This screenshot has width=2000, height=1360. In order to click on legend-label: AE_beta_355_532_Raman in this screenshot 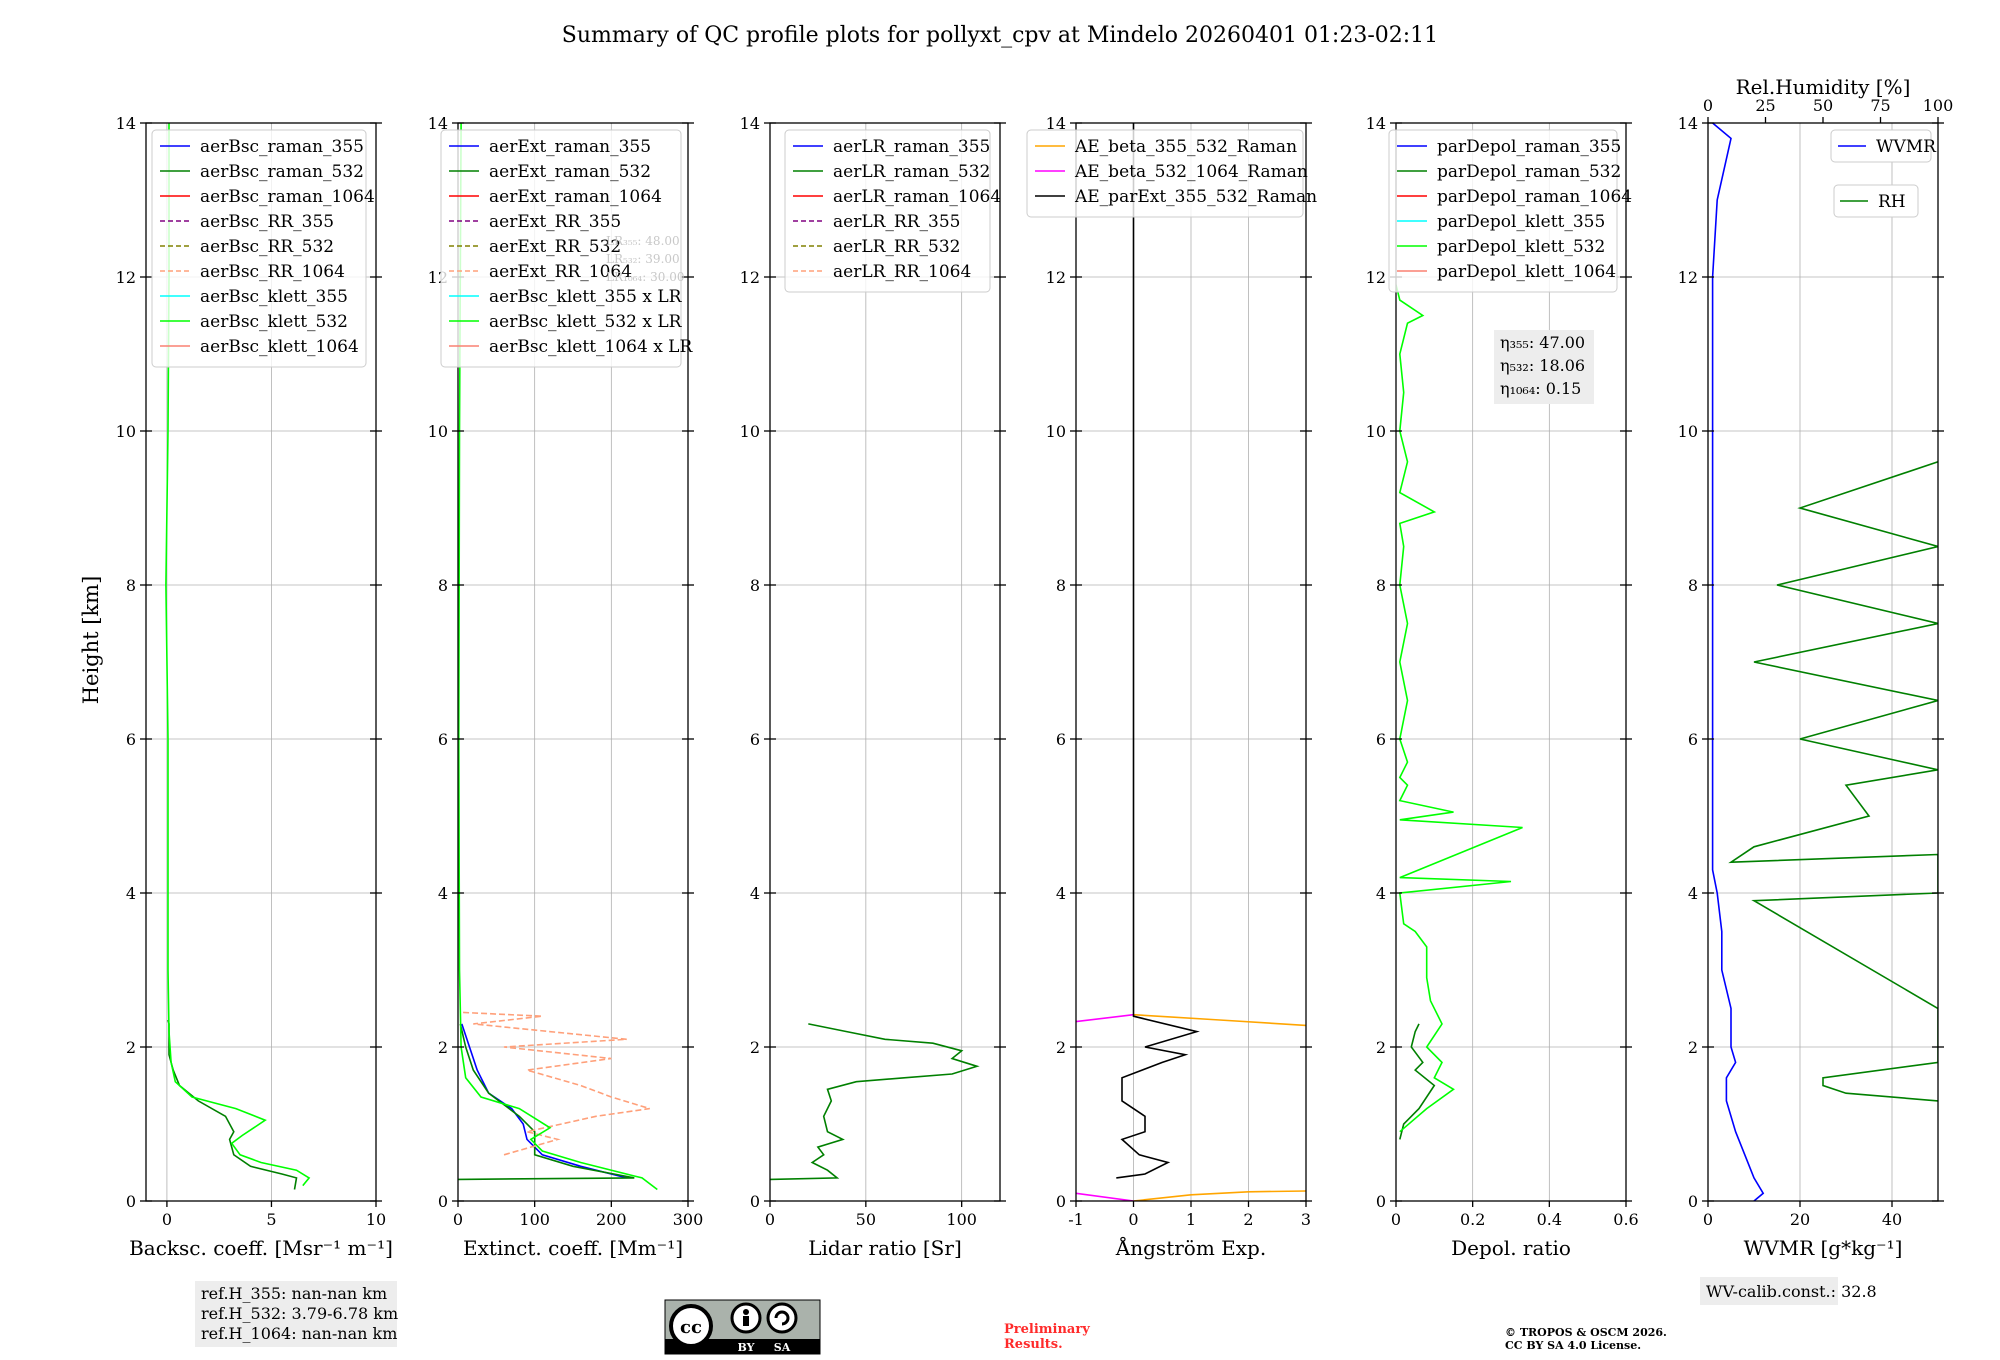, I will do `click(1185, 147)`.